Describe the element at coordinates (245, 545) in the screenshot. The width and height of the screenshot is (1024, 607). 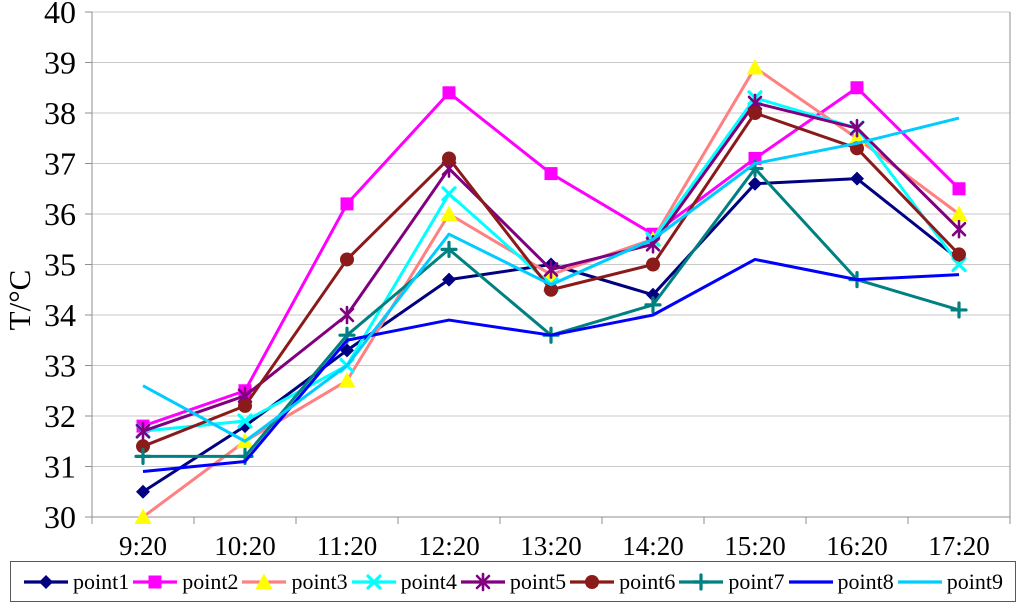
I see `x-tick-label: 10:20` at that location.